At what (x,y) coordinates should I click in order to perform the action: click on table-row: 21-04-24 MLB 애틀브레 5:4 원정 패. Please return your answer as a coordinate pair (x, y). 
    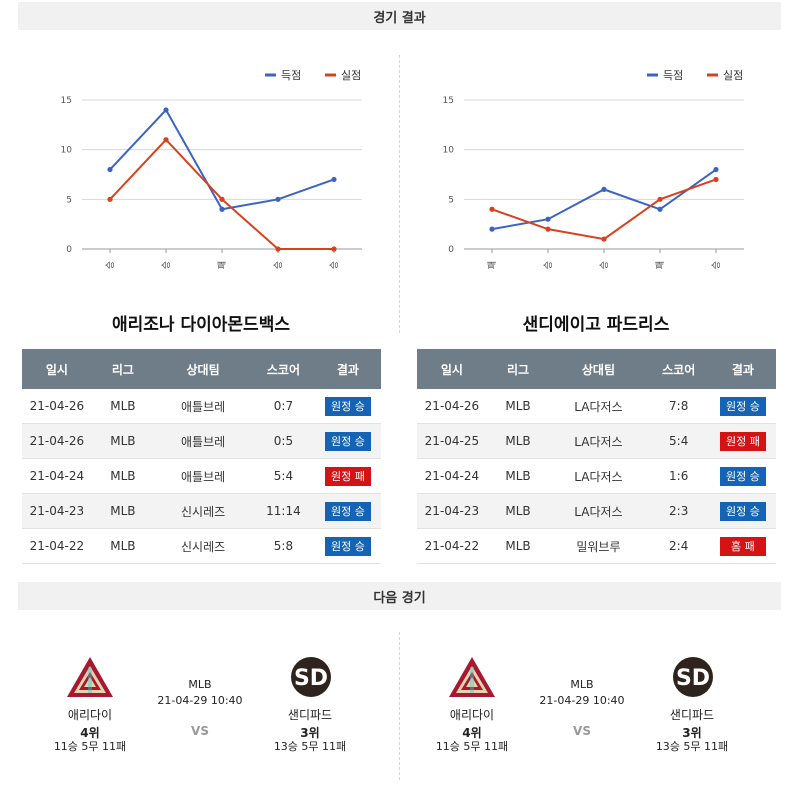
    Looking at the image, I should click on (201, 476).